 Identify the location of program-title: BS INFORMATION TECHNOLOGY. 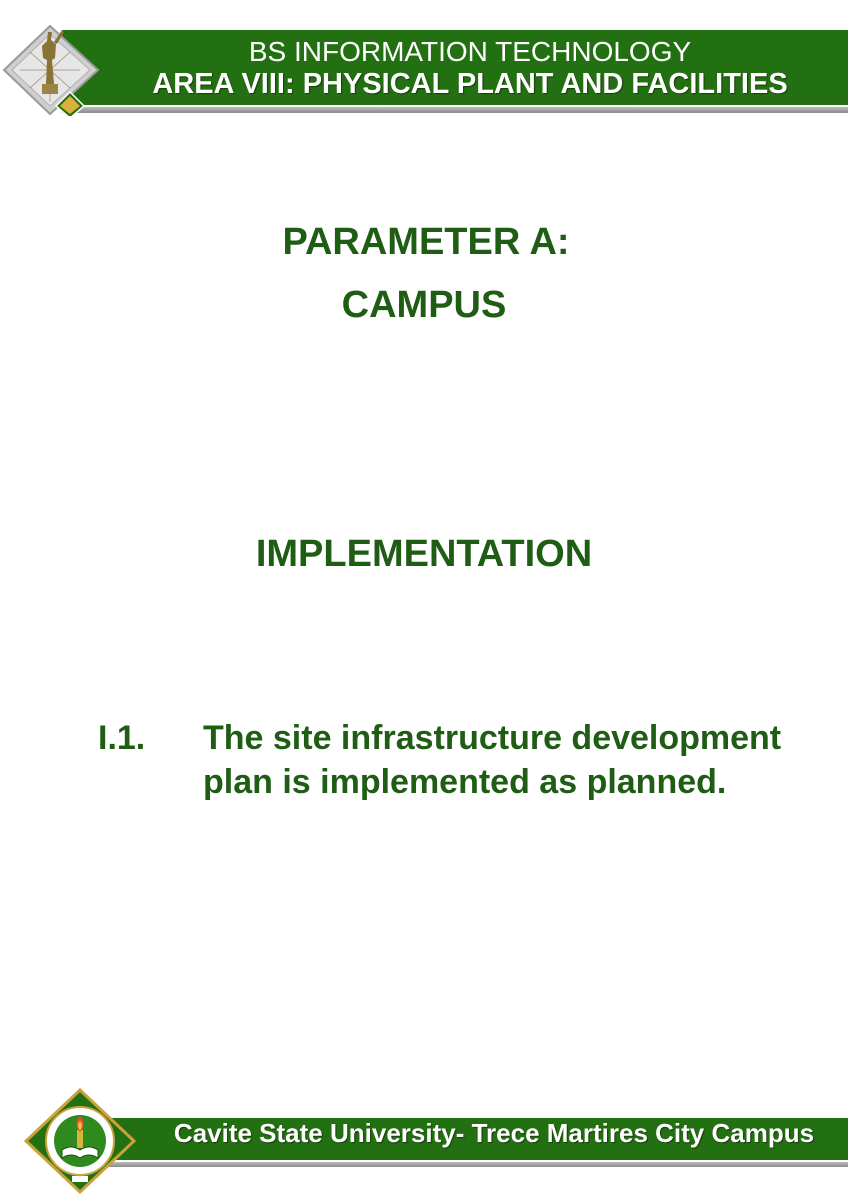
(470, 51).